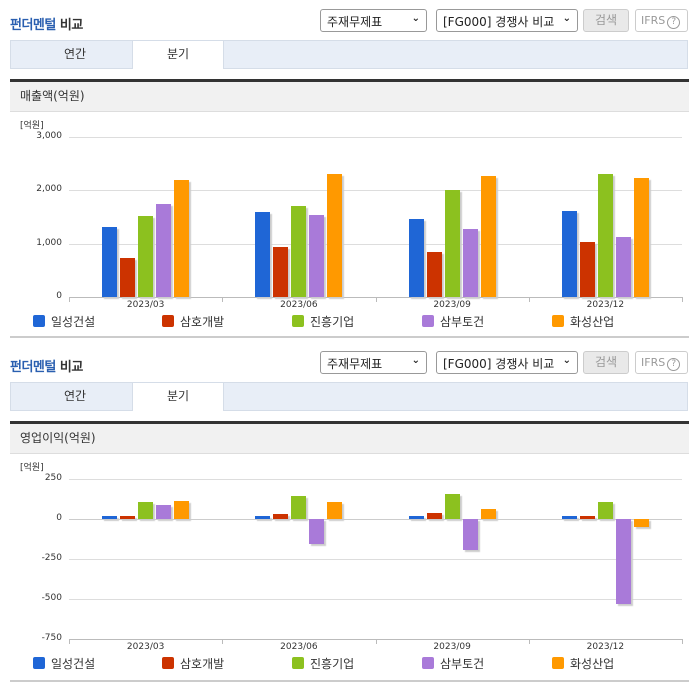  I want to click on legend-label: 삼호개발, so click(202, 664).